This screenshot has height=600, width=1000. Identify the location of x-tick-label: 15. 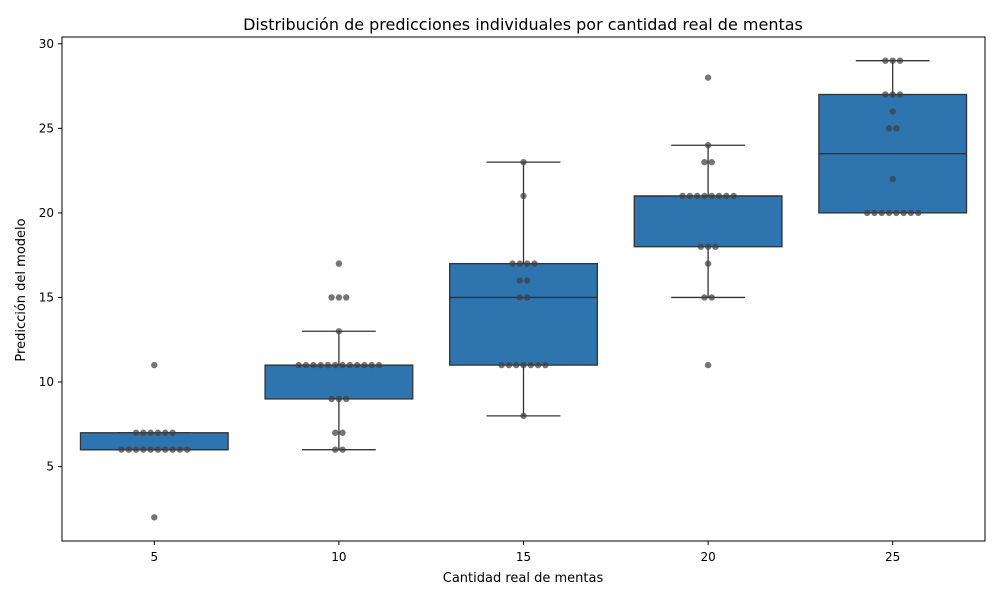
(523, 557).